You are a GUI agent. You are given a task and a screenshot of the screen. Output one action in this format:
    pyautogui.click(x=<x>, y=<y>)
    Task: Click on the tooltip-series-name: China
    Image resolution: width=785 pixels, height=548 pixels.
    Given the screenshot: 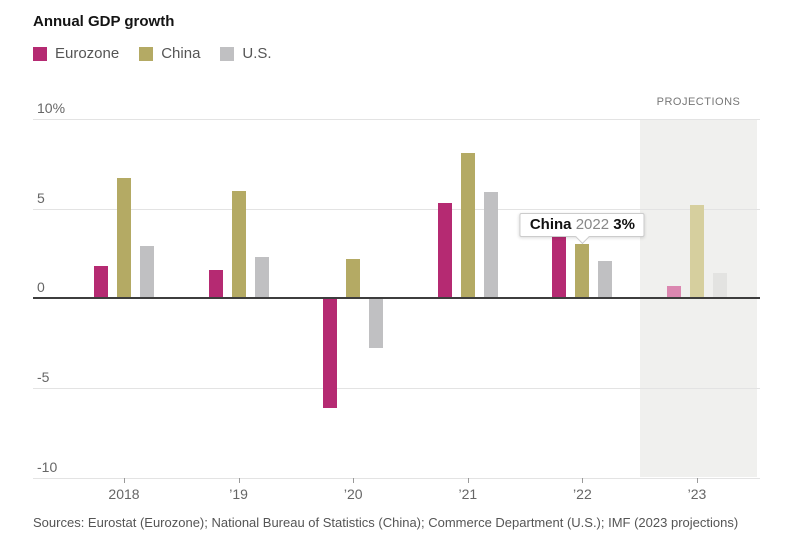 What is the action you would take?
    pyautogui.click(x=550, y=225)
    